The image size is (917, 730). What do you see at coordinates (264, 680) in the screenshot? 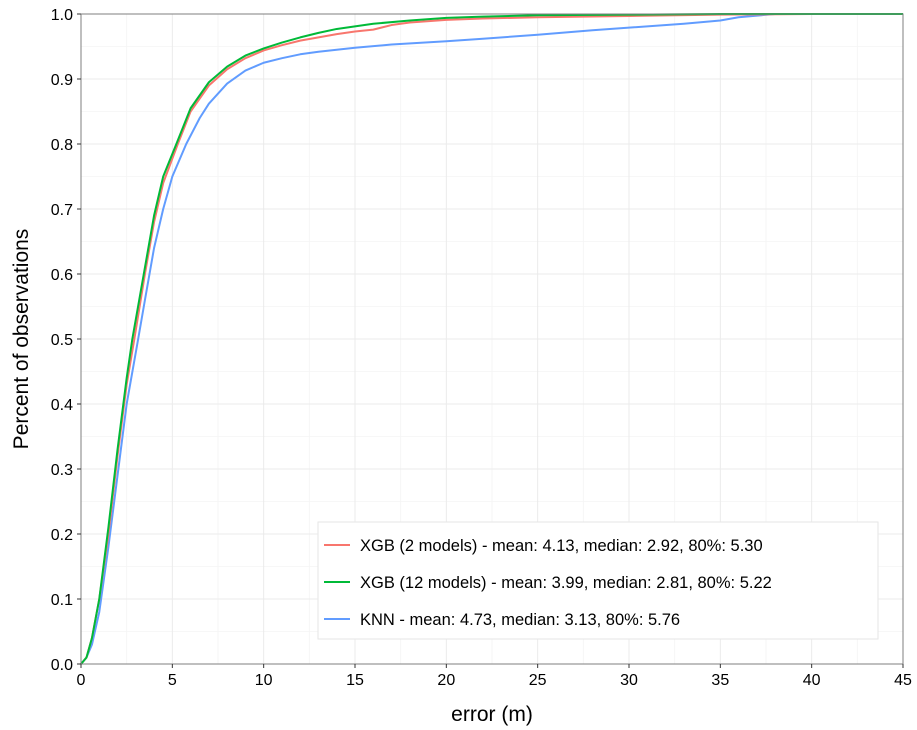
I see `x-tick-label: 10` at bounding box center [264, 680].